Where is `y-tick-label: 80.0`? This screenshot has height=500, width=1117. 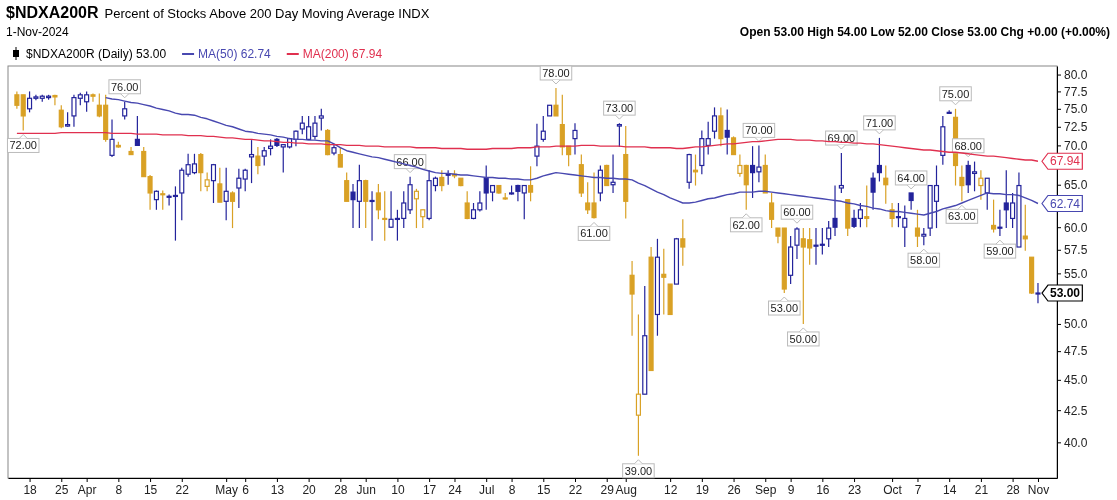
y-tick-label: 80.0 is located at coordinates (1076, 74).